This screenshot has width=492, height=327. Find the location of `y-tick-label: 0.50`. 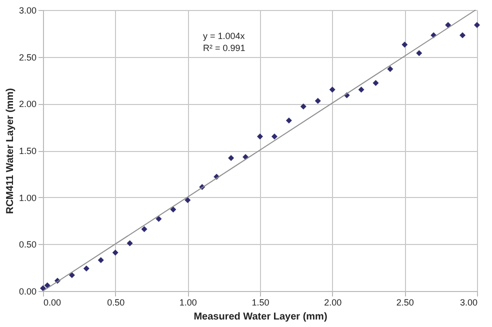

y-tick-label: 0.50 is located at coordinates (27, 245).